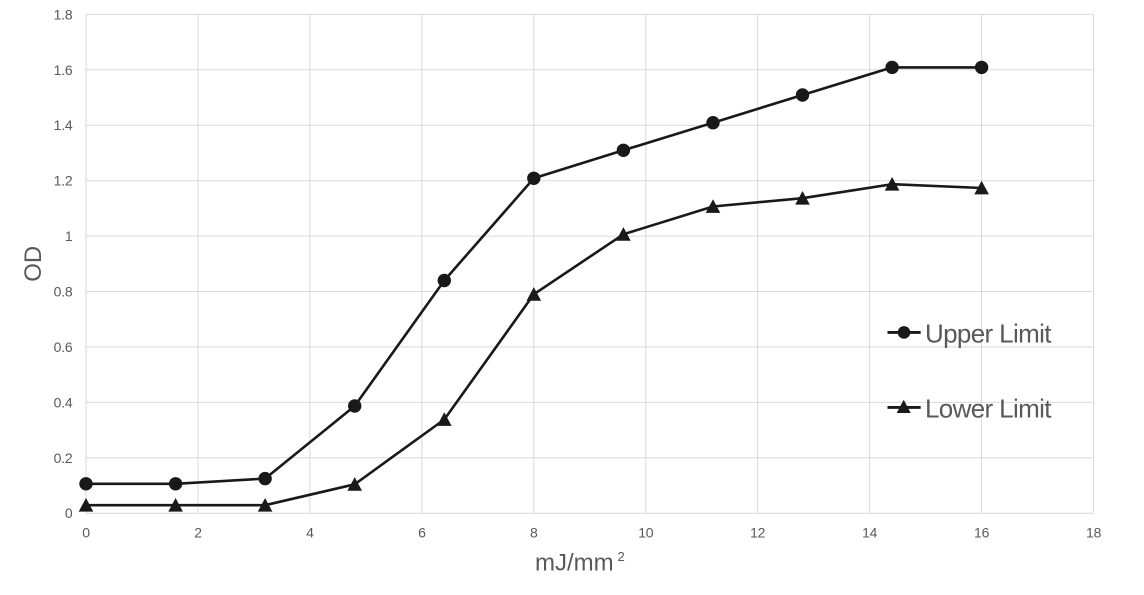  What do you see at coordinates (1094, 533) in the screenshot?
I see `svg-text: 18` at bounding box center [1094, 533].